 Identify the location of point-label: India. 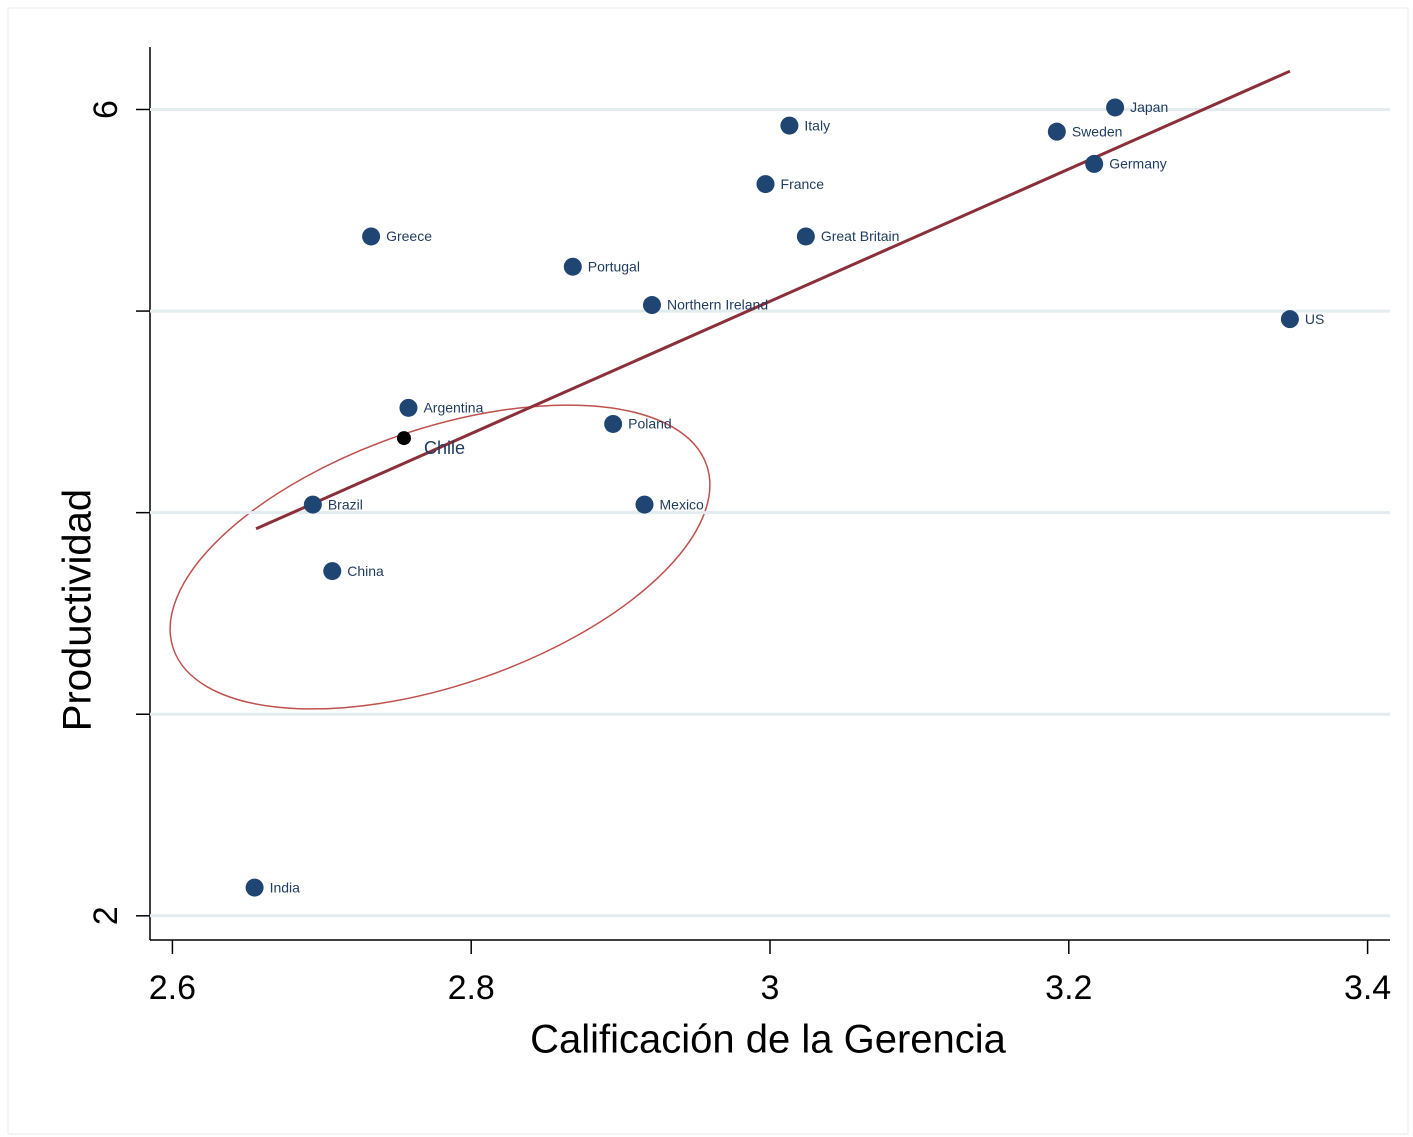
(285, 887).